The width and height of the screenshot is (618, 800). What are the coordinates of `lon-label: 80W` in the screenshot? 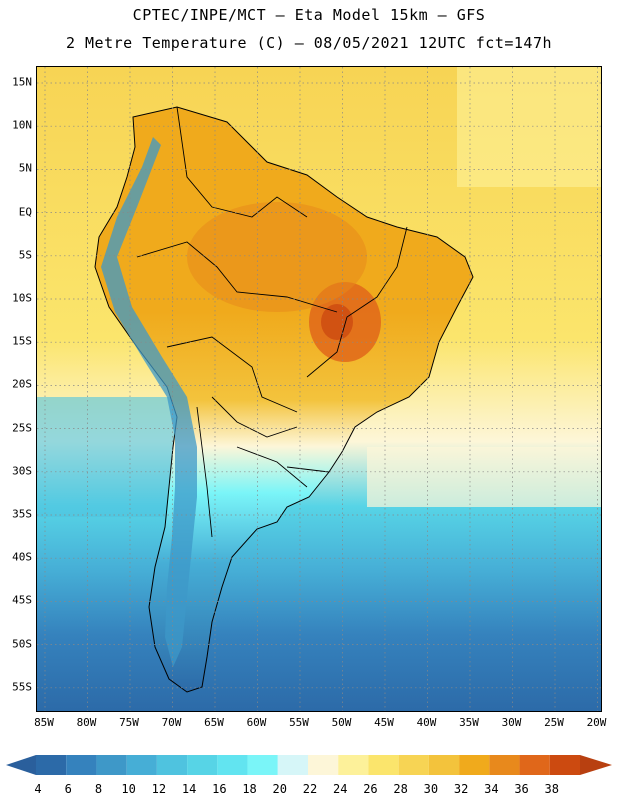 It's located at (86, 722).